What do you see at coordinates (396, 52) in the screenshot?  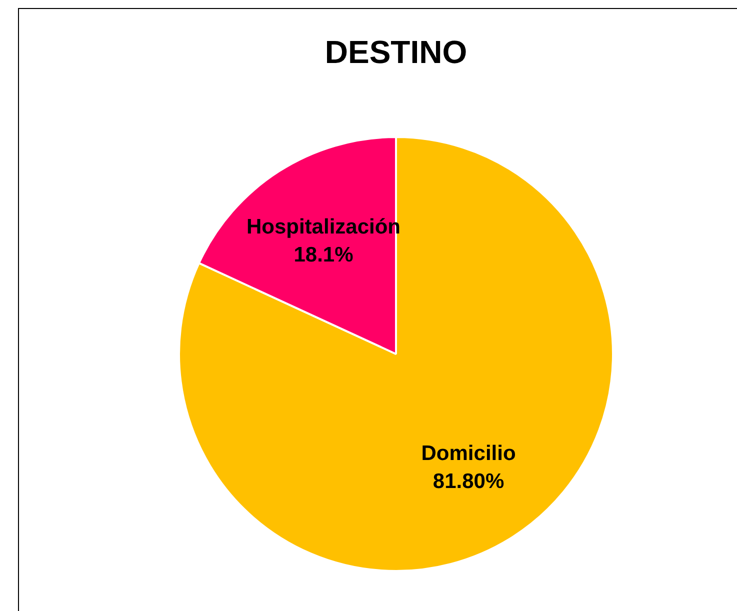 I see `chart-title: DESTINO` at bounding box center [396, 52].